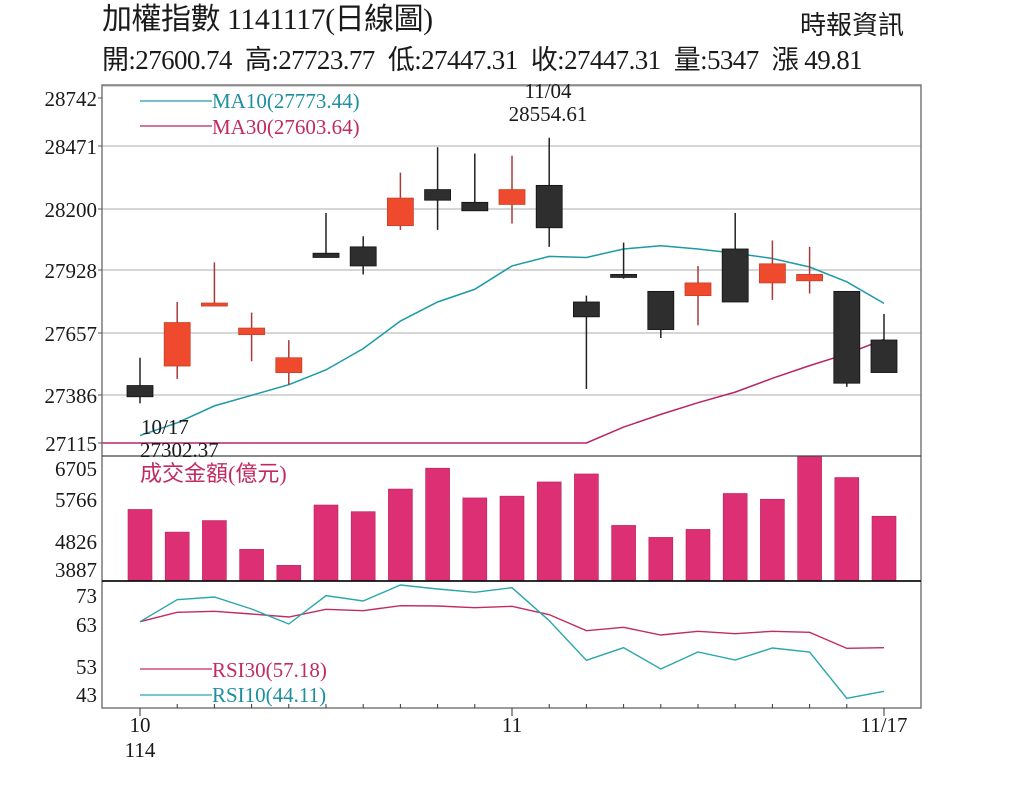 The height and width of the screenshot is (788, 1024). I want to click on y-tick: 5766, so click(76, 500).